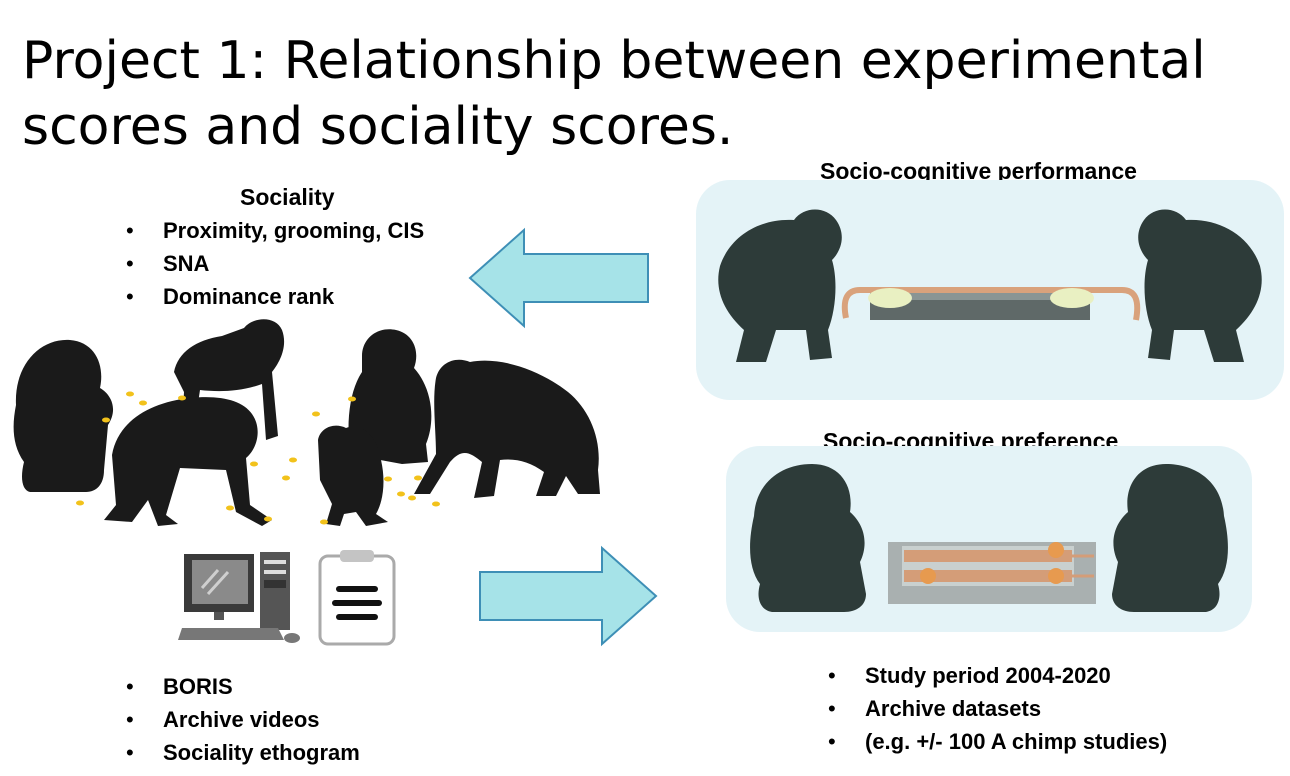 Image resolution: width=1290 pixels, height=776 pixels. What do you see at coordinates (568, 596) in the screenshot?
I see `arrow-right-icon` at bounding box center [568, 596].